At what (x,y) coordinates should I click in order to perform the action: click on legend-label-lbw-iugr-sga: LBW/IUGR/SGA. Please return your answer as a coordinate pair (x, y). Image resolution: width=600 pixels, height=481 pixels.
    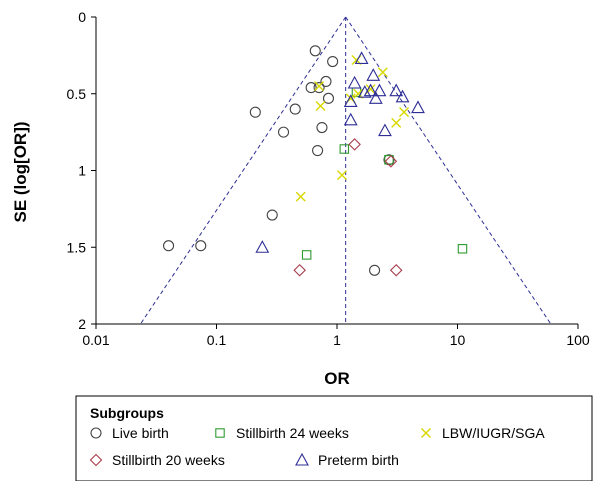
    Looking at the image, I should click on (493, 433).